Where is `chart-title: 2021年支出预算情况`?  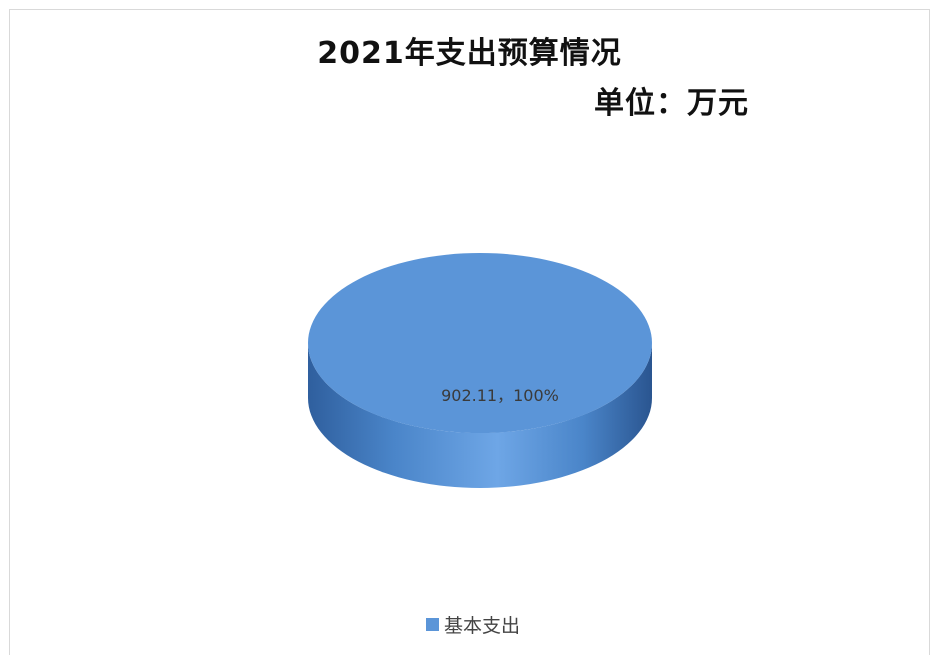
chart-title: 2021年支出预算情况 is located at coordinates (469, 53).